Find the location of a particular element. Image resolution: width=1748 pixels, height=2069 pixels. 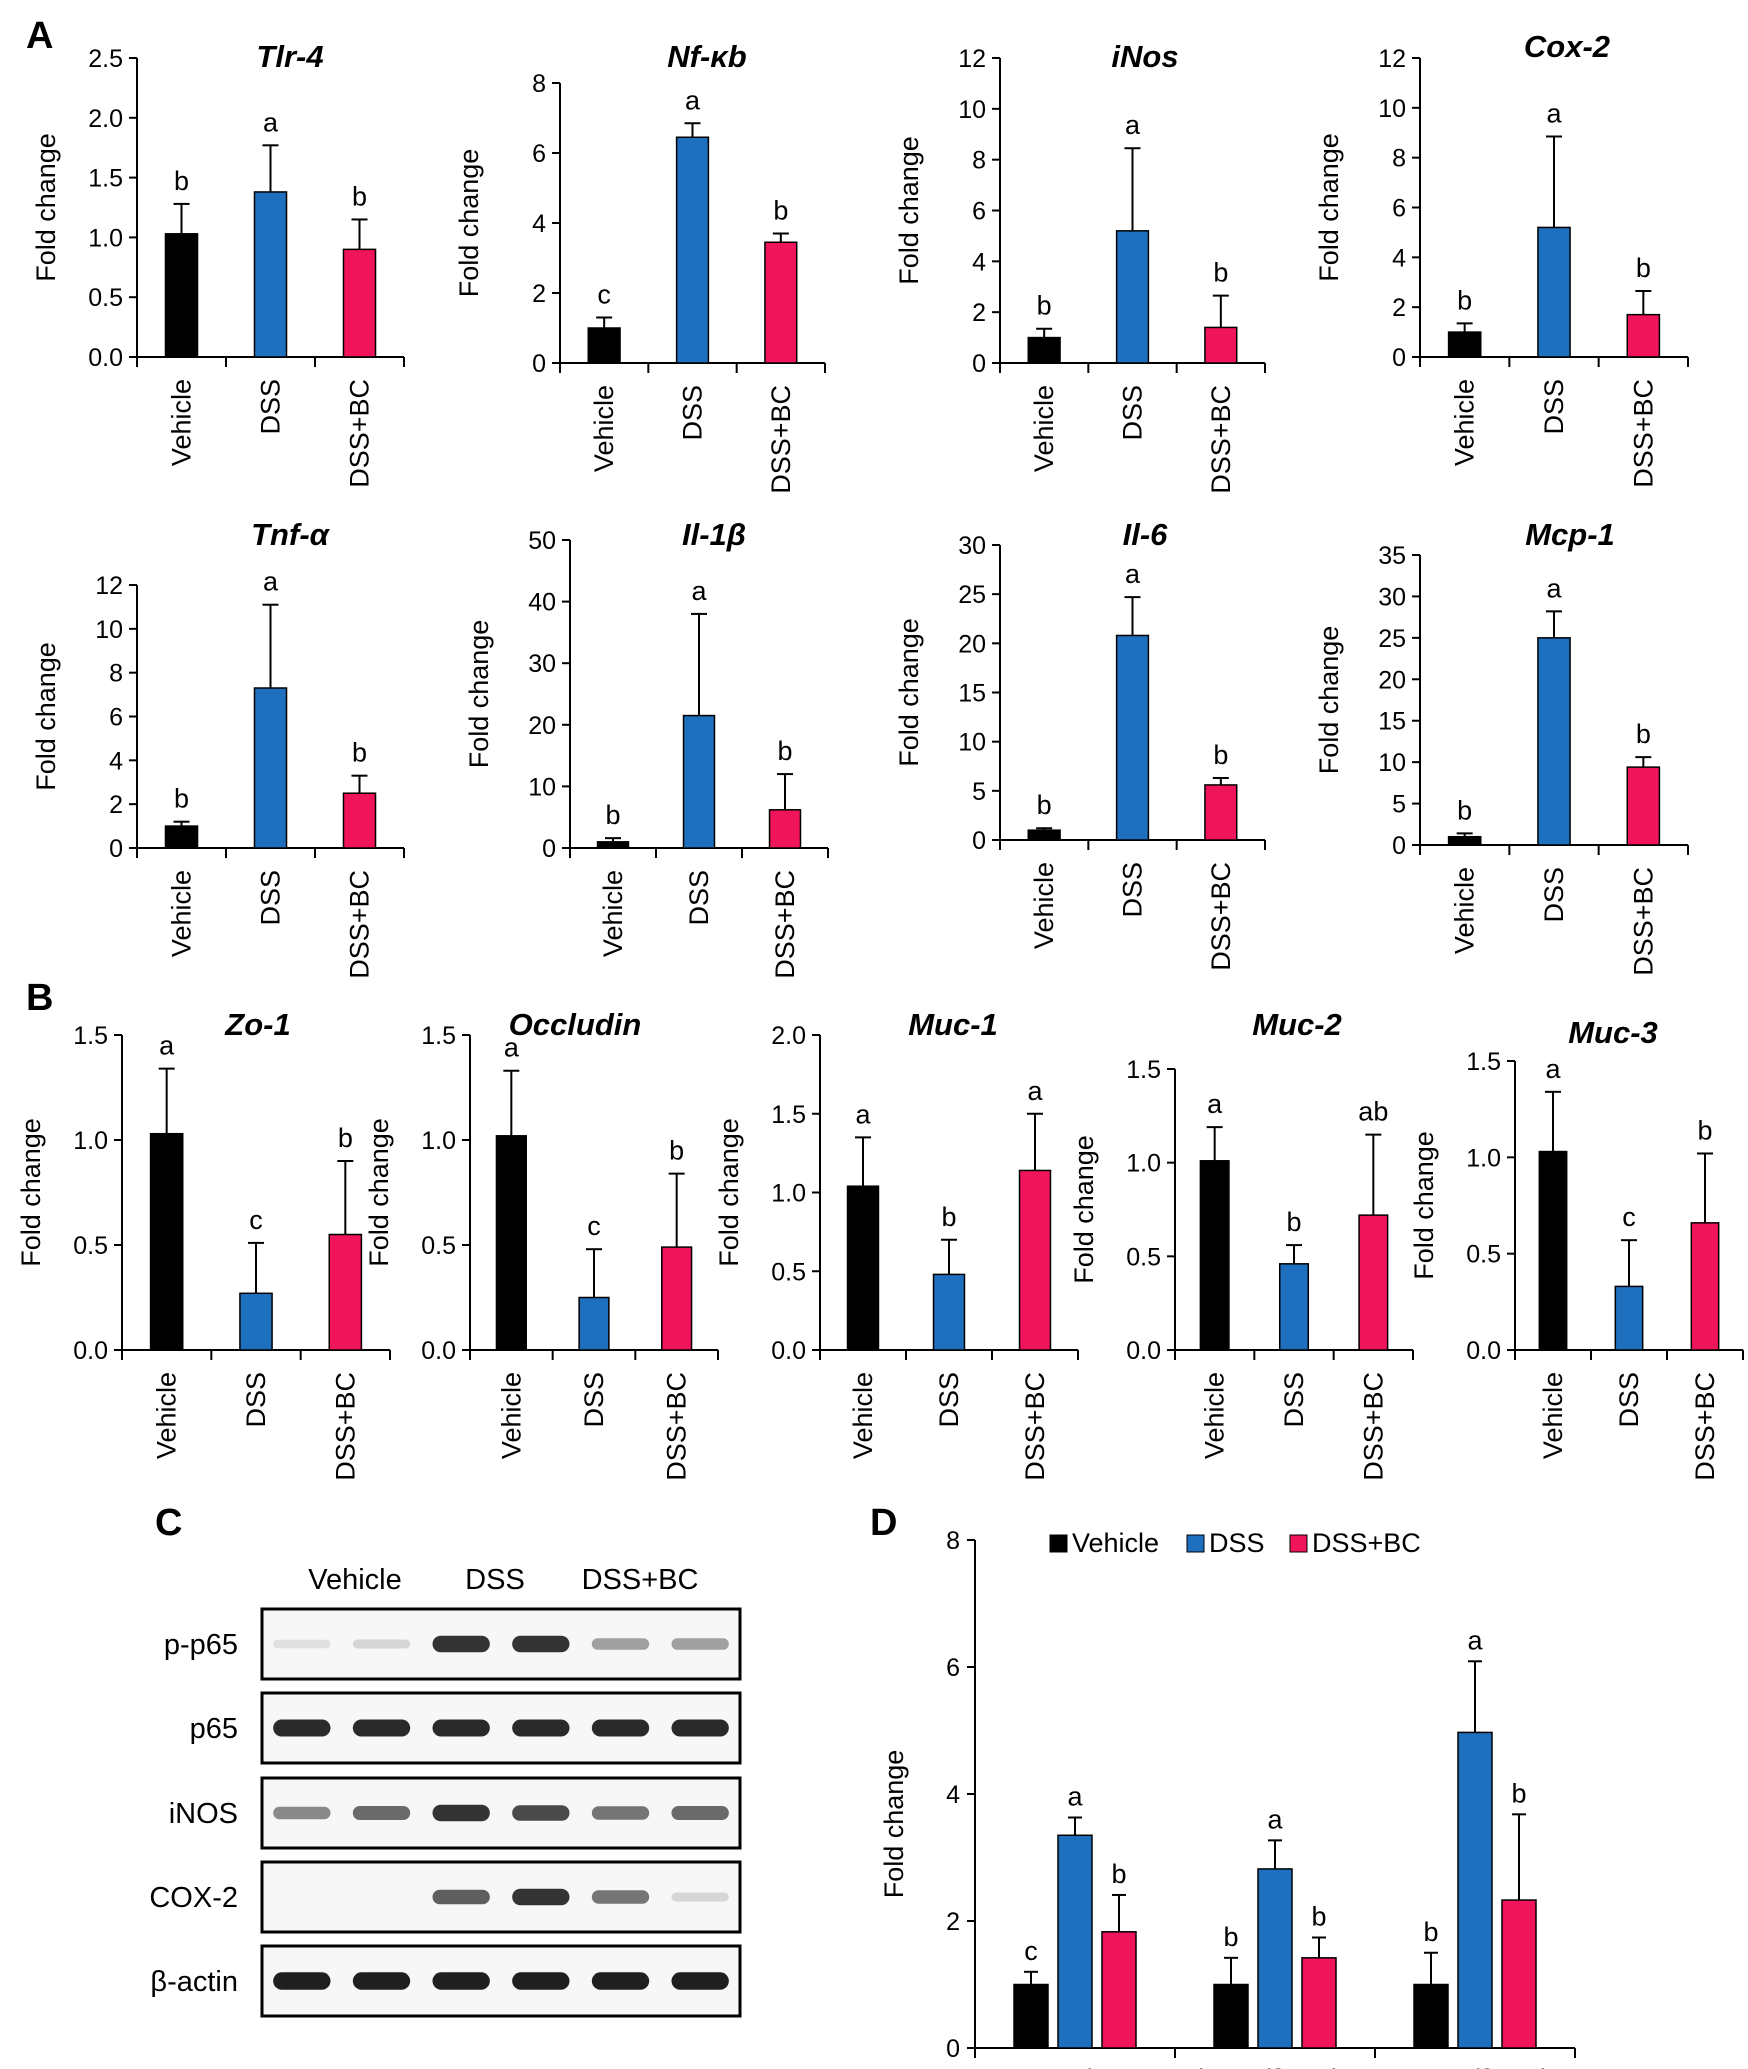

panel-letter-b: B is located at coordinates (39, 998).